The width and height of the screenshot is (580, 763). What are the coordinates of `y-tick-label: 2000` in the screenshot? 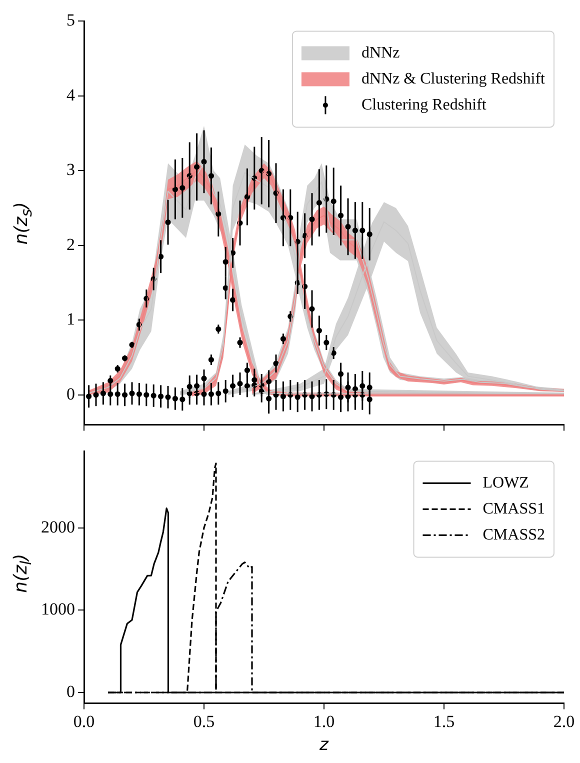 It's located at (58, 526).